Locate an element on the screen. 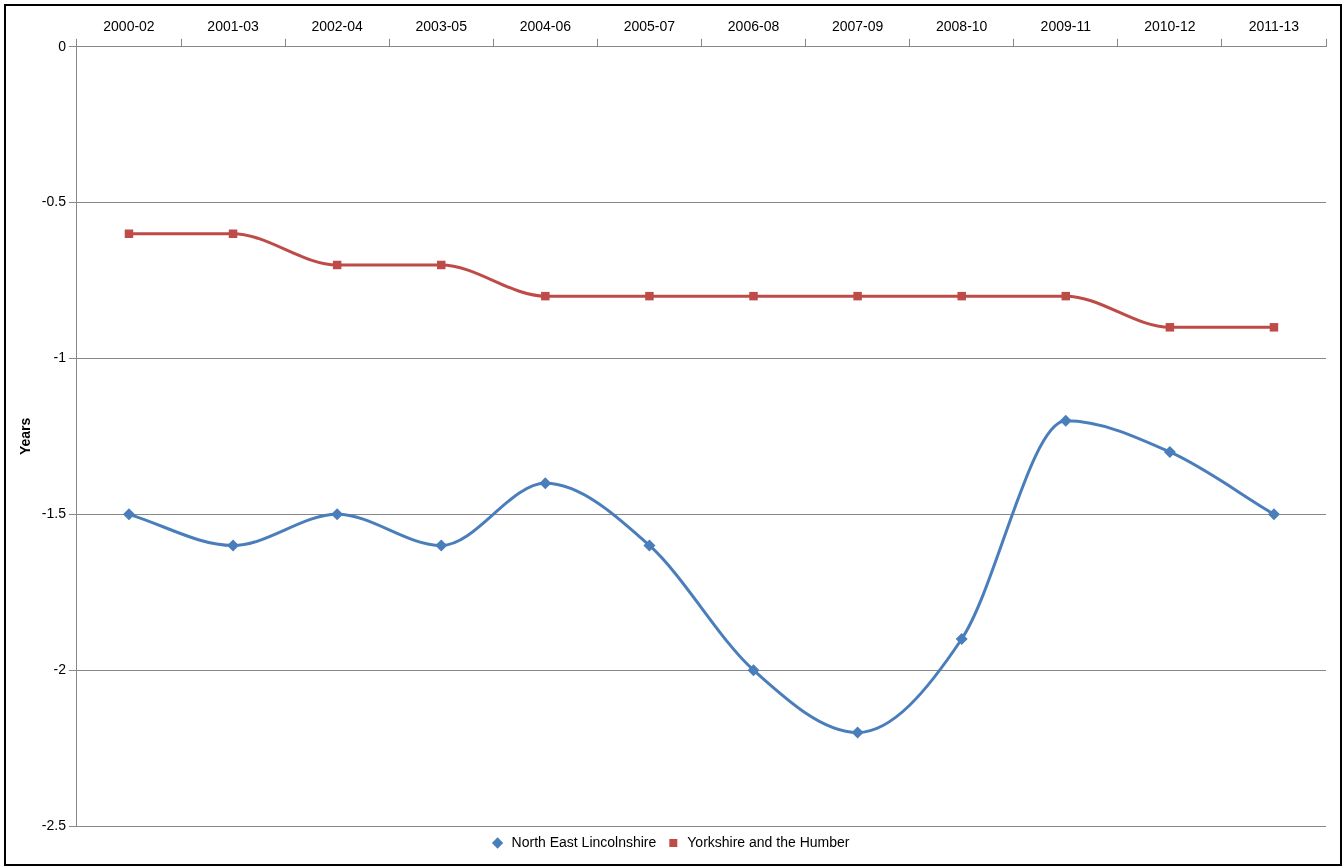  y-tick-label: -0.5 is located at coordinates (54, 201).